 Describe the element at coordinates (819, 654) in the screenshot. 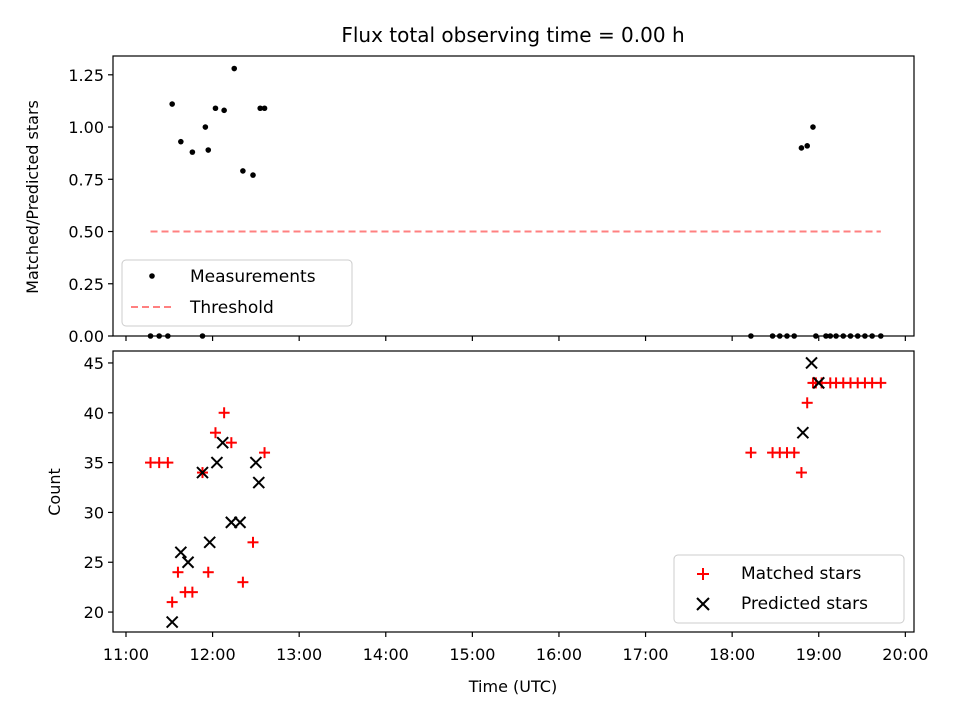

I see `bottom-x-tick-label: 19:00` at that location.